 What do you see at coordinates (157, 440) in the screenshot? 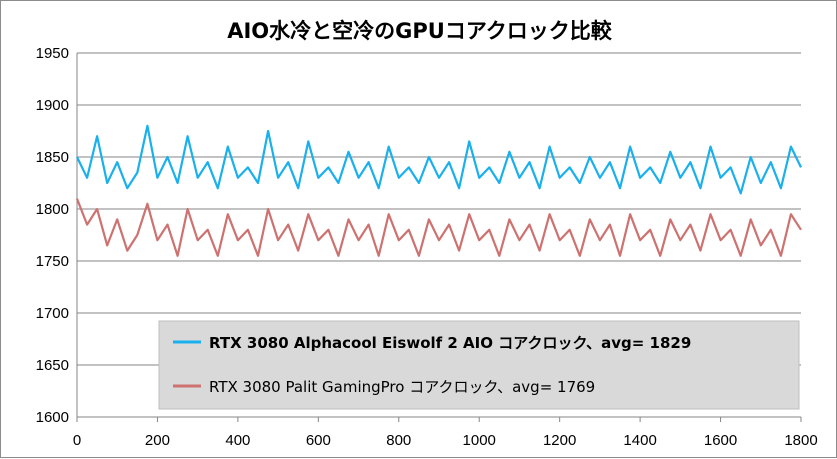
I see `x-tick-label: 200` at bounding box center [157, 440].